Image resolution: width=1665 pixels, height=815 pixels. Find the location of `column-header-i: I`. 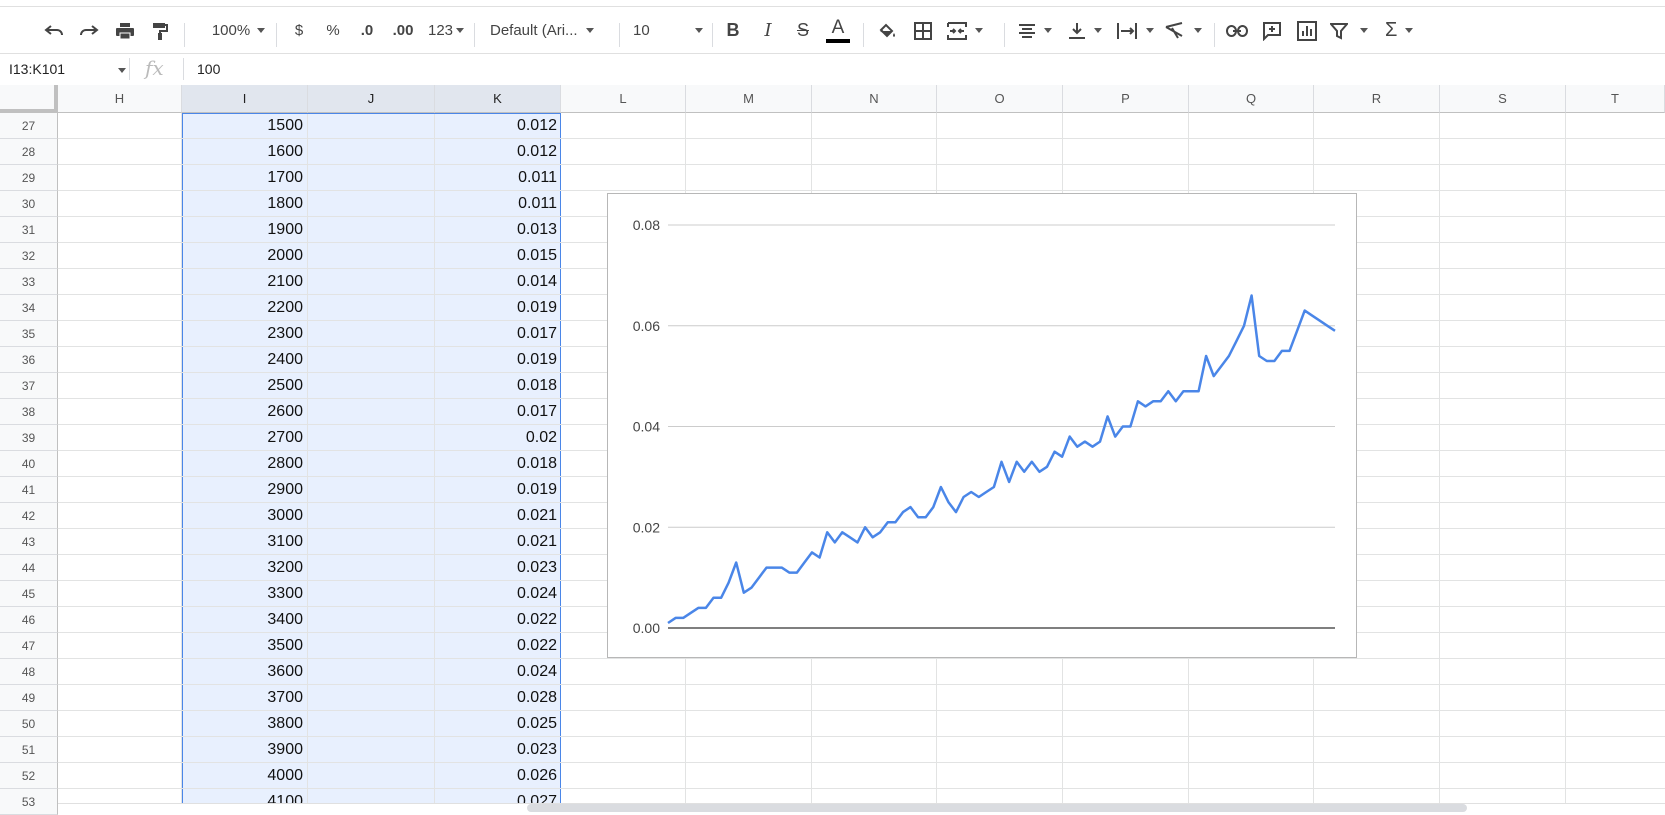

column-header-i: I is located at coordinates (245, 99).